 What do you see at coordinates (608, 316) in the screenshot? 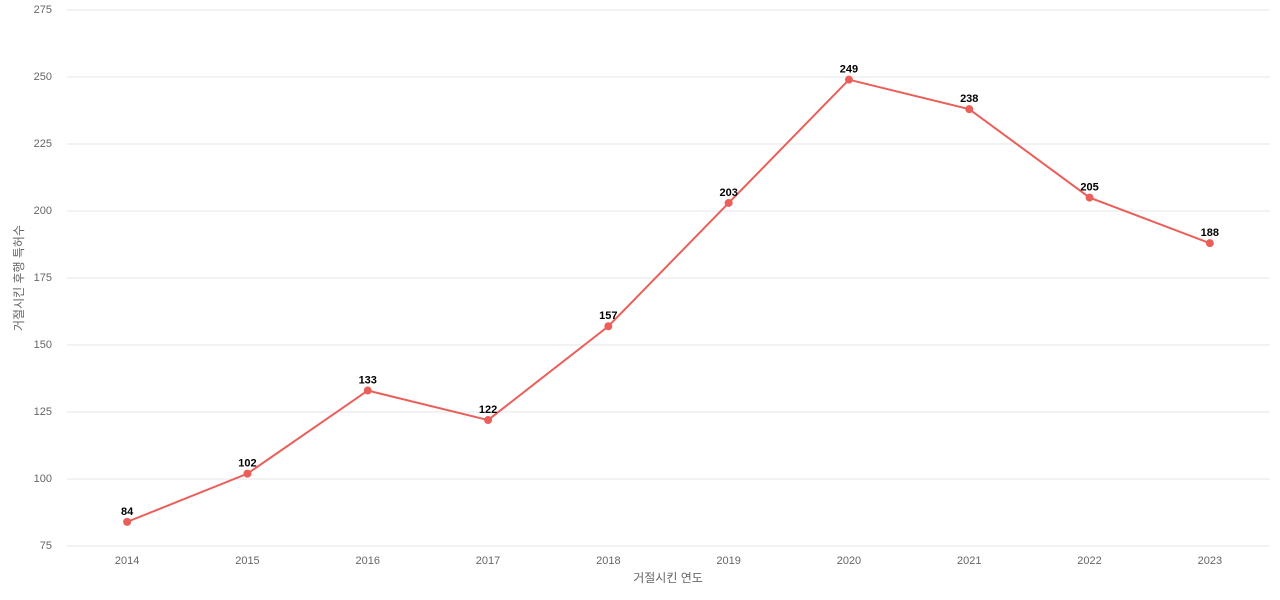
I see `data-label: 157` at bounding box center [608, 316].